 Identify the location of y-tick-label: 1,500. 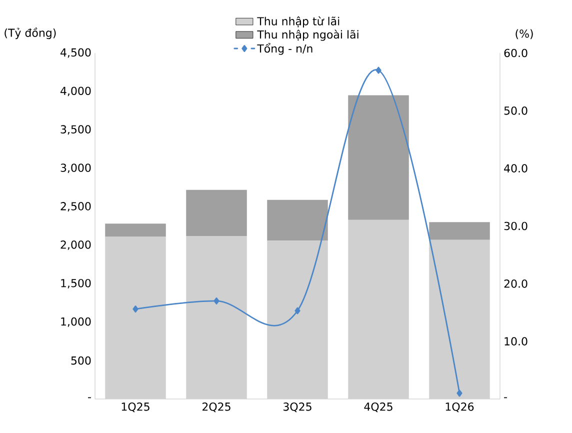
(76, 283).